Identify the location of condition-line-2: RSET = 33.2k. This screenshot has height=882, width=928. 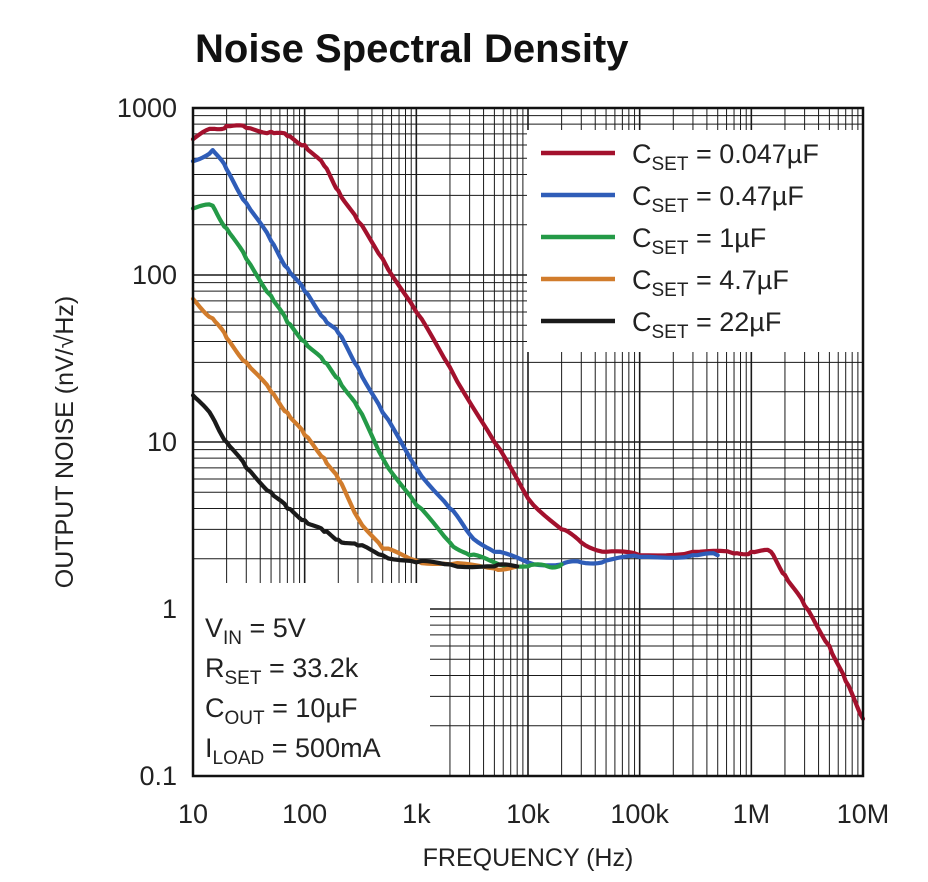
(282, 671).